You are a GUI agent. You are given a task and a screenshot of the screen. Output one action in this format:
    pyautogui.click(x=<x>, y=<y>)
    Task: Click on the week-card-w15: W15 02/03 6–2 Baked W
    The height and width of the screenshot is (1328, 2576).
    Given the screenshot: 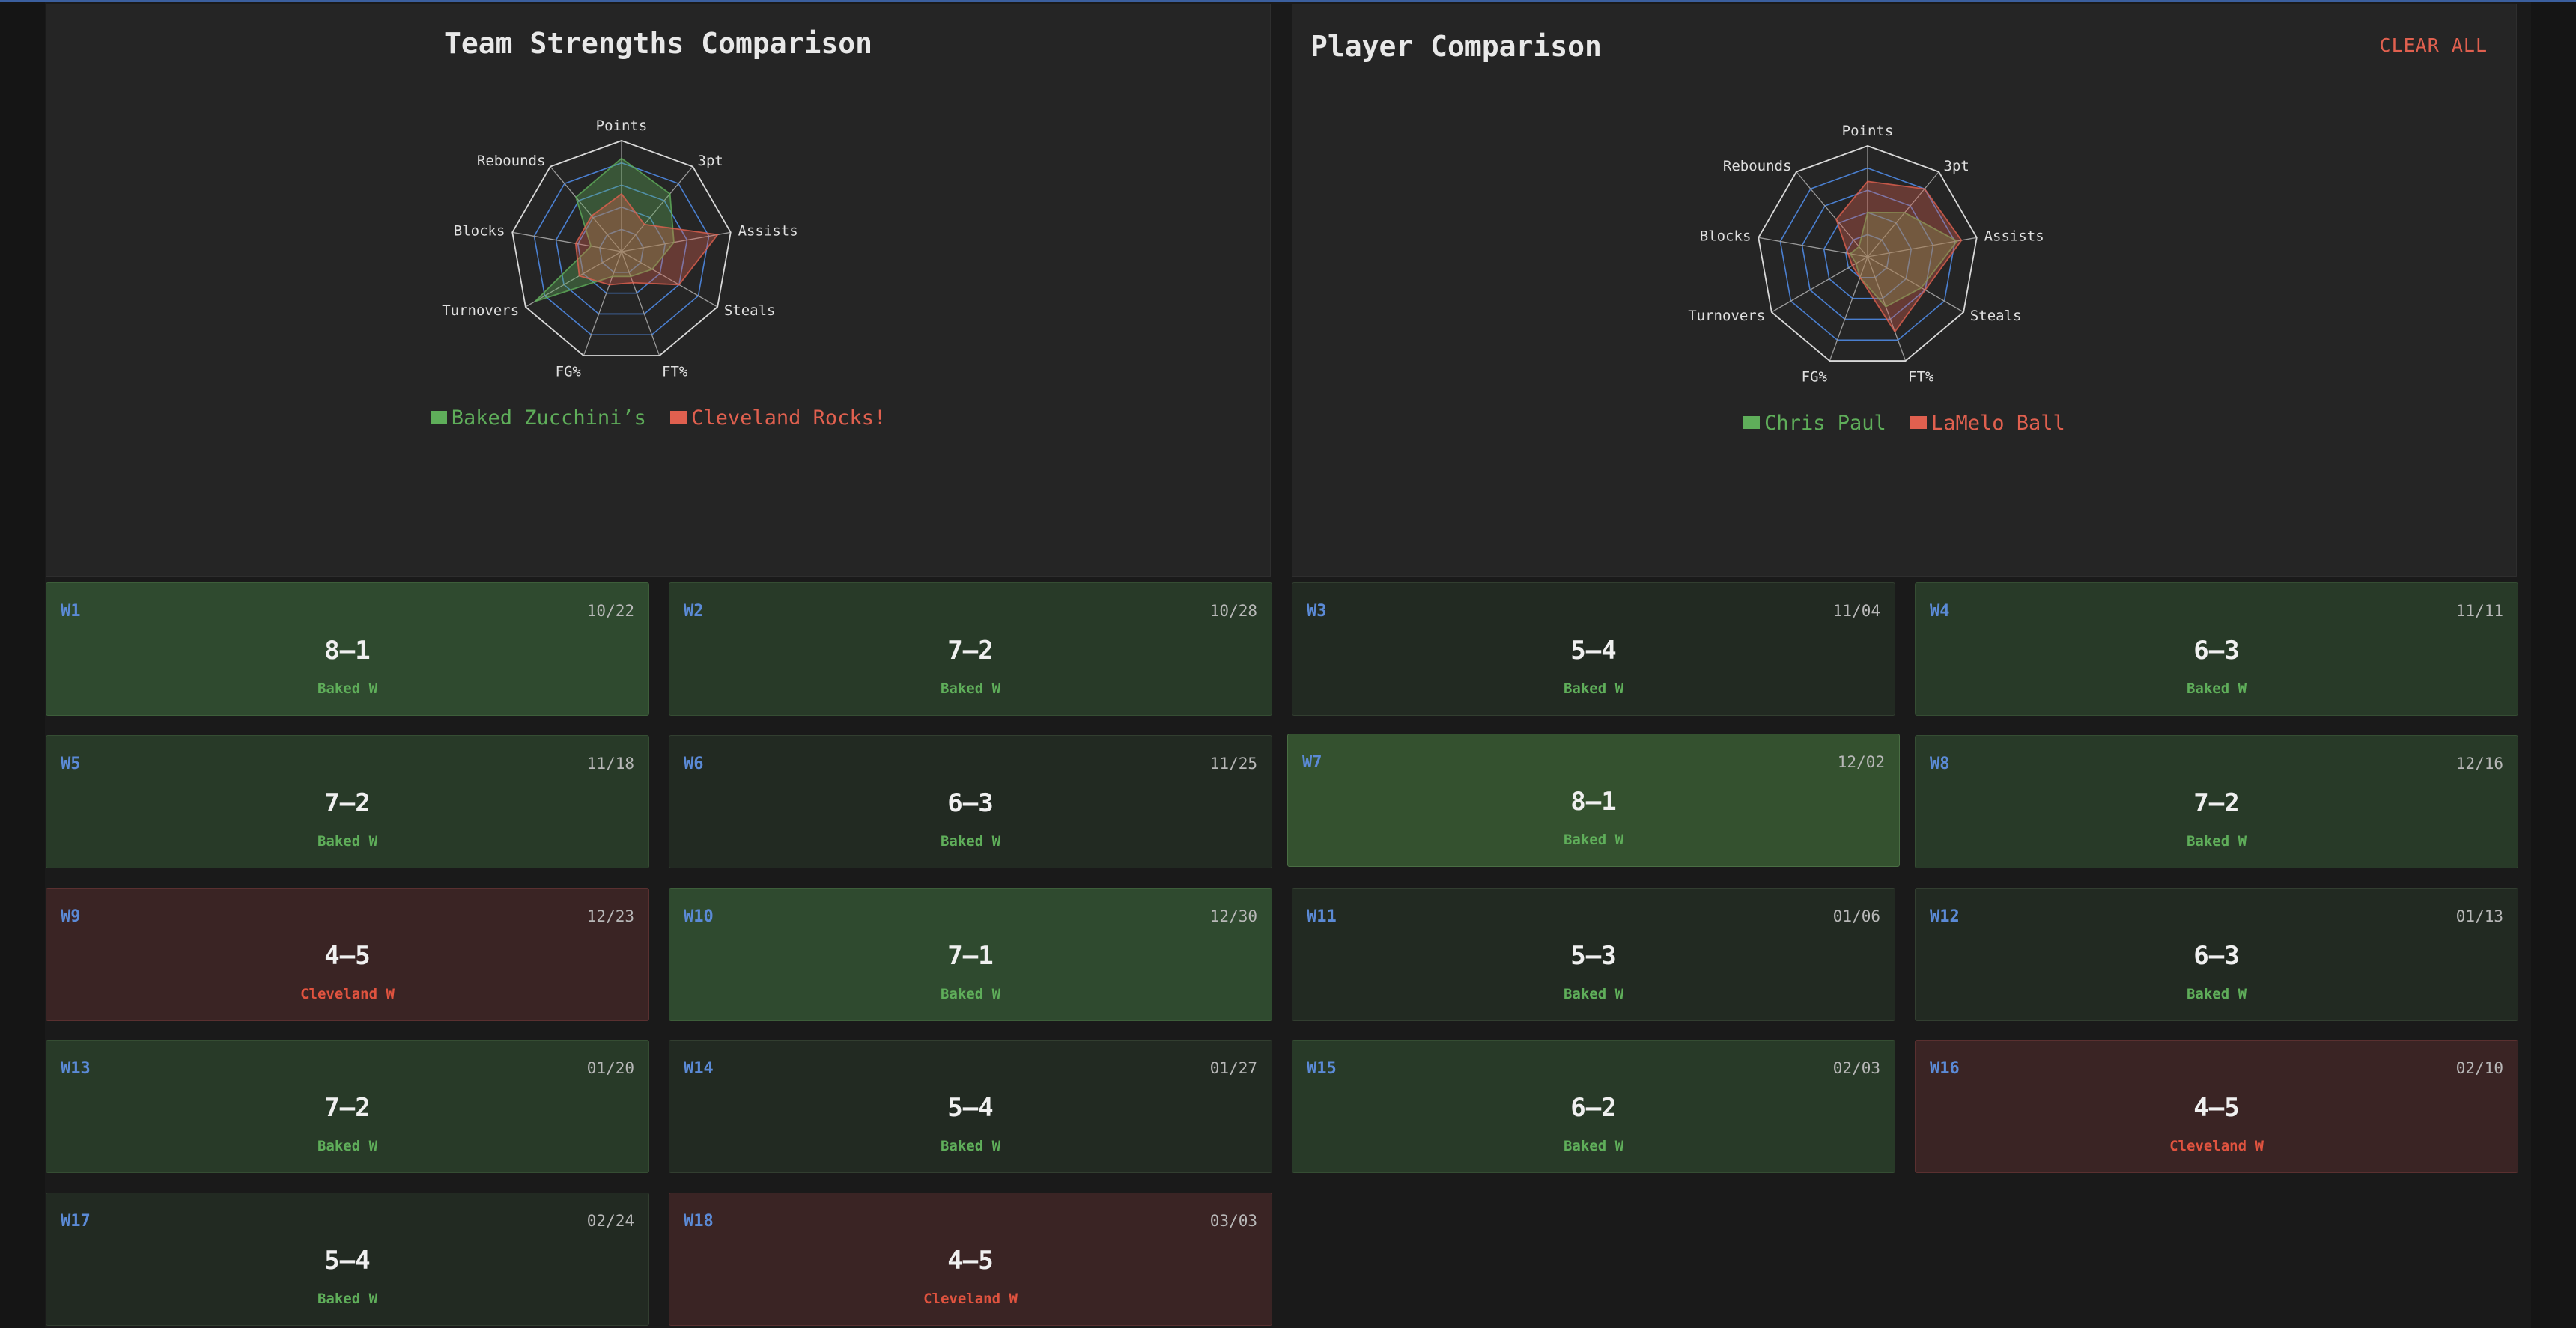 What is the action you would take?
    pyautogui.click(x=1593, y=1106)
    